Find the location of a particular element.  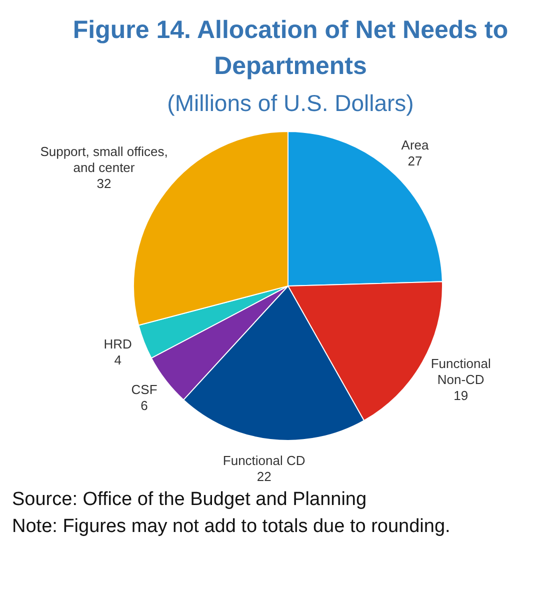

chart-subtitle: (Millions of U.S. Dollars) is located at coordinates (290, 103).